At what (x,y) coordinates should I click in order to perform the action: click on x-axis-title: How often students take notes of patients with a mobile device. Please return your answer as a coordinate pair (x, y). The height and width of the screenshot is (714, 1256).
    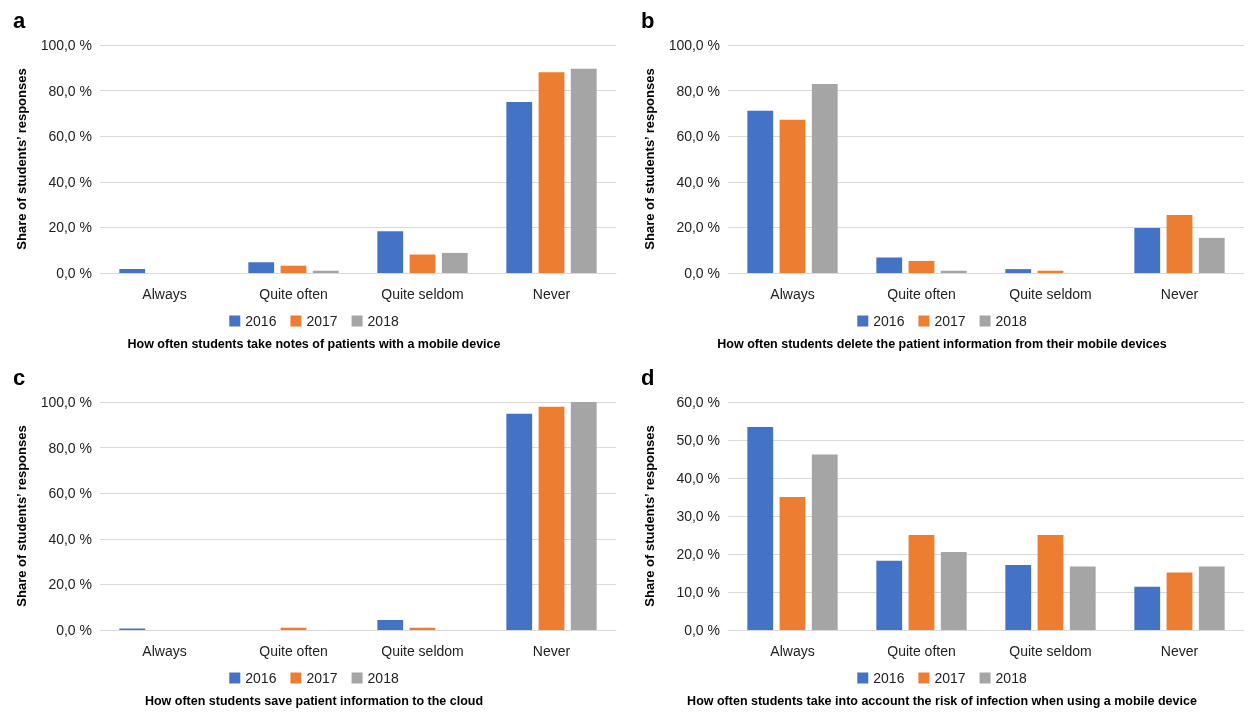
    Looking at the image, I should click on (314, 343).